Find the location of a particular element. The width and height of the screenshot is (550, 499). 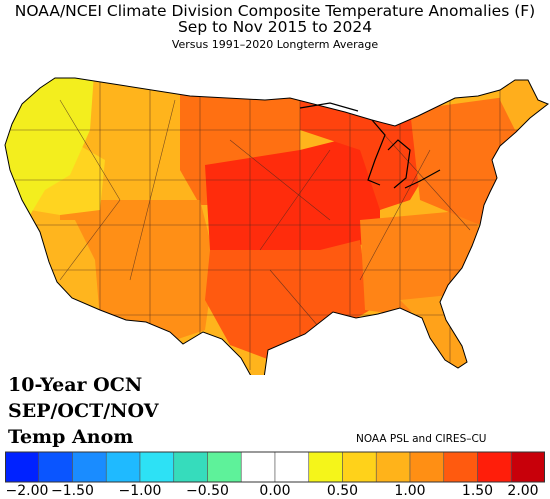

lake-erie-outline is located at coordinates (422, 179).